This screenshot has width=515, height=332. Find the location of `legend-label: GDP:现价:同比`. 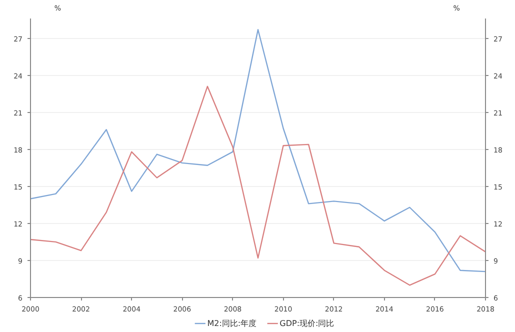

legend-label: GDP:现价:同比 is located at coordinates (307, 323).